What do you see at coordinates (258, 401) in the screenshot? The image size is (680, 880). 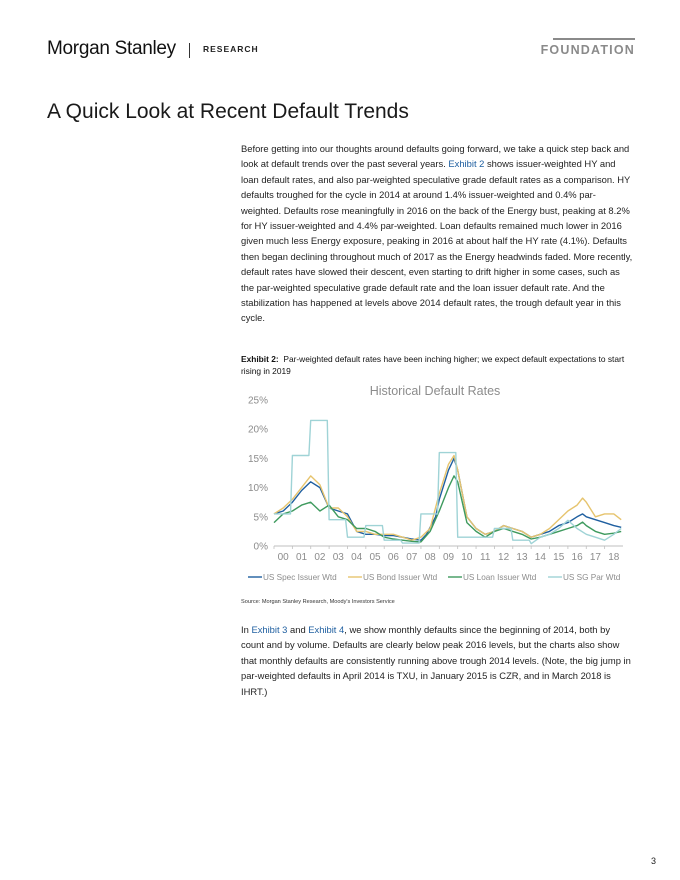 I see `y-tick-label: 25%` at bounding box center [258, 401].